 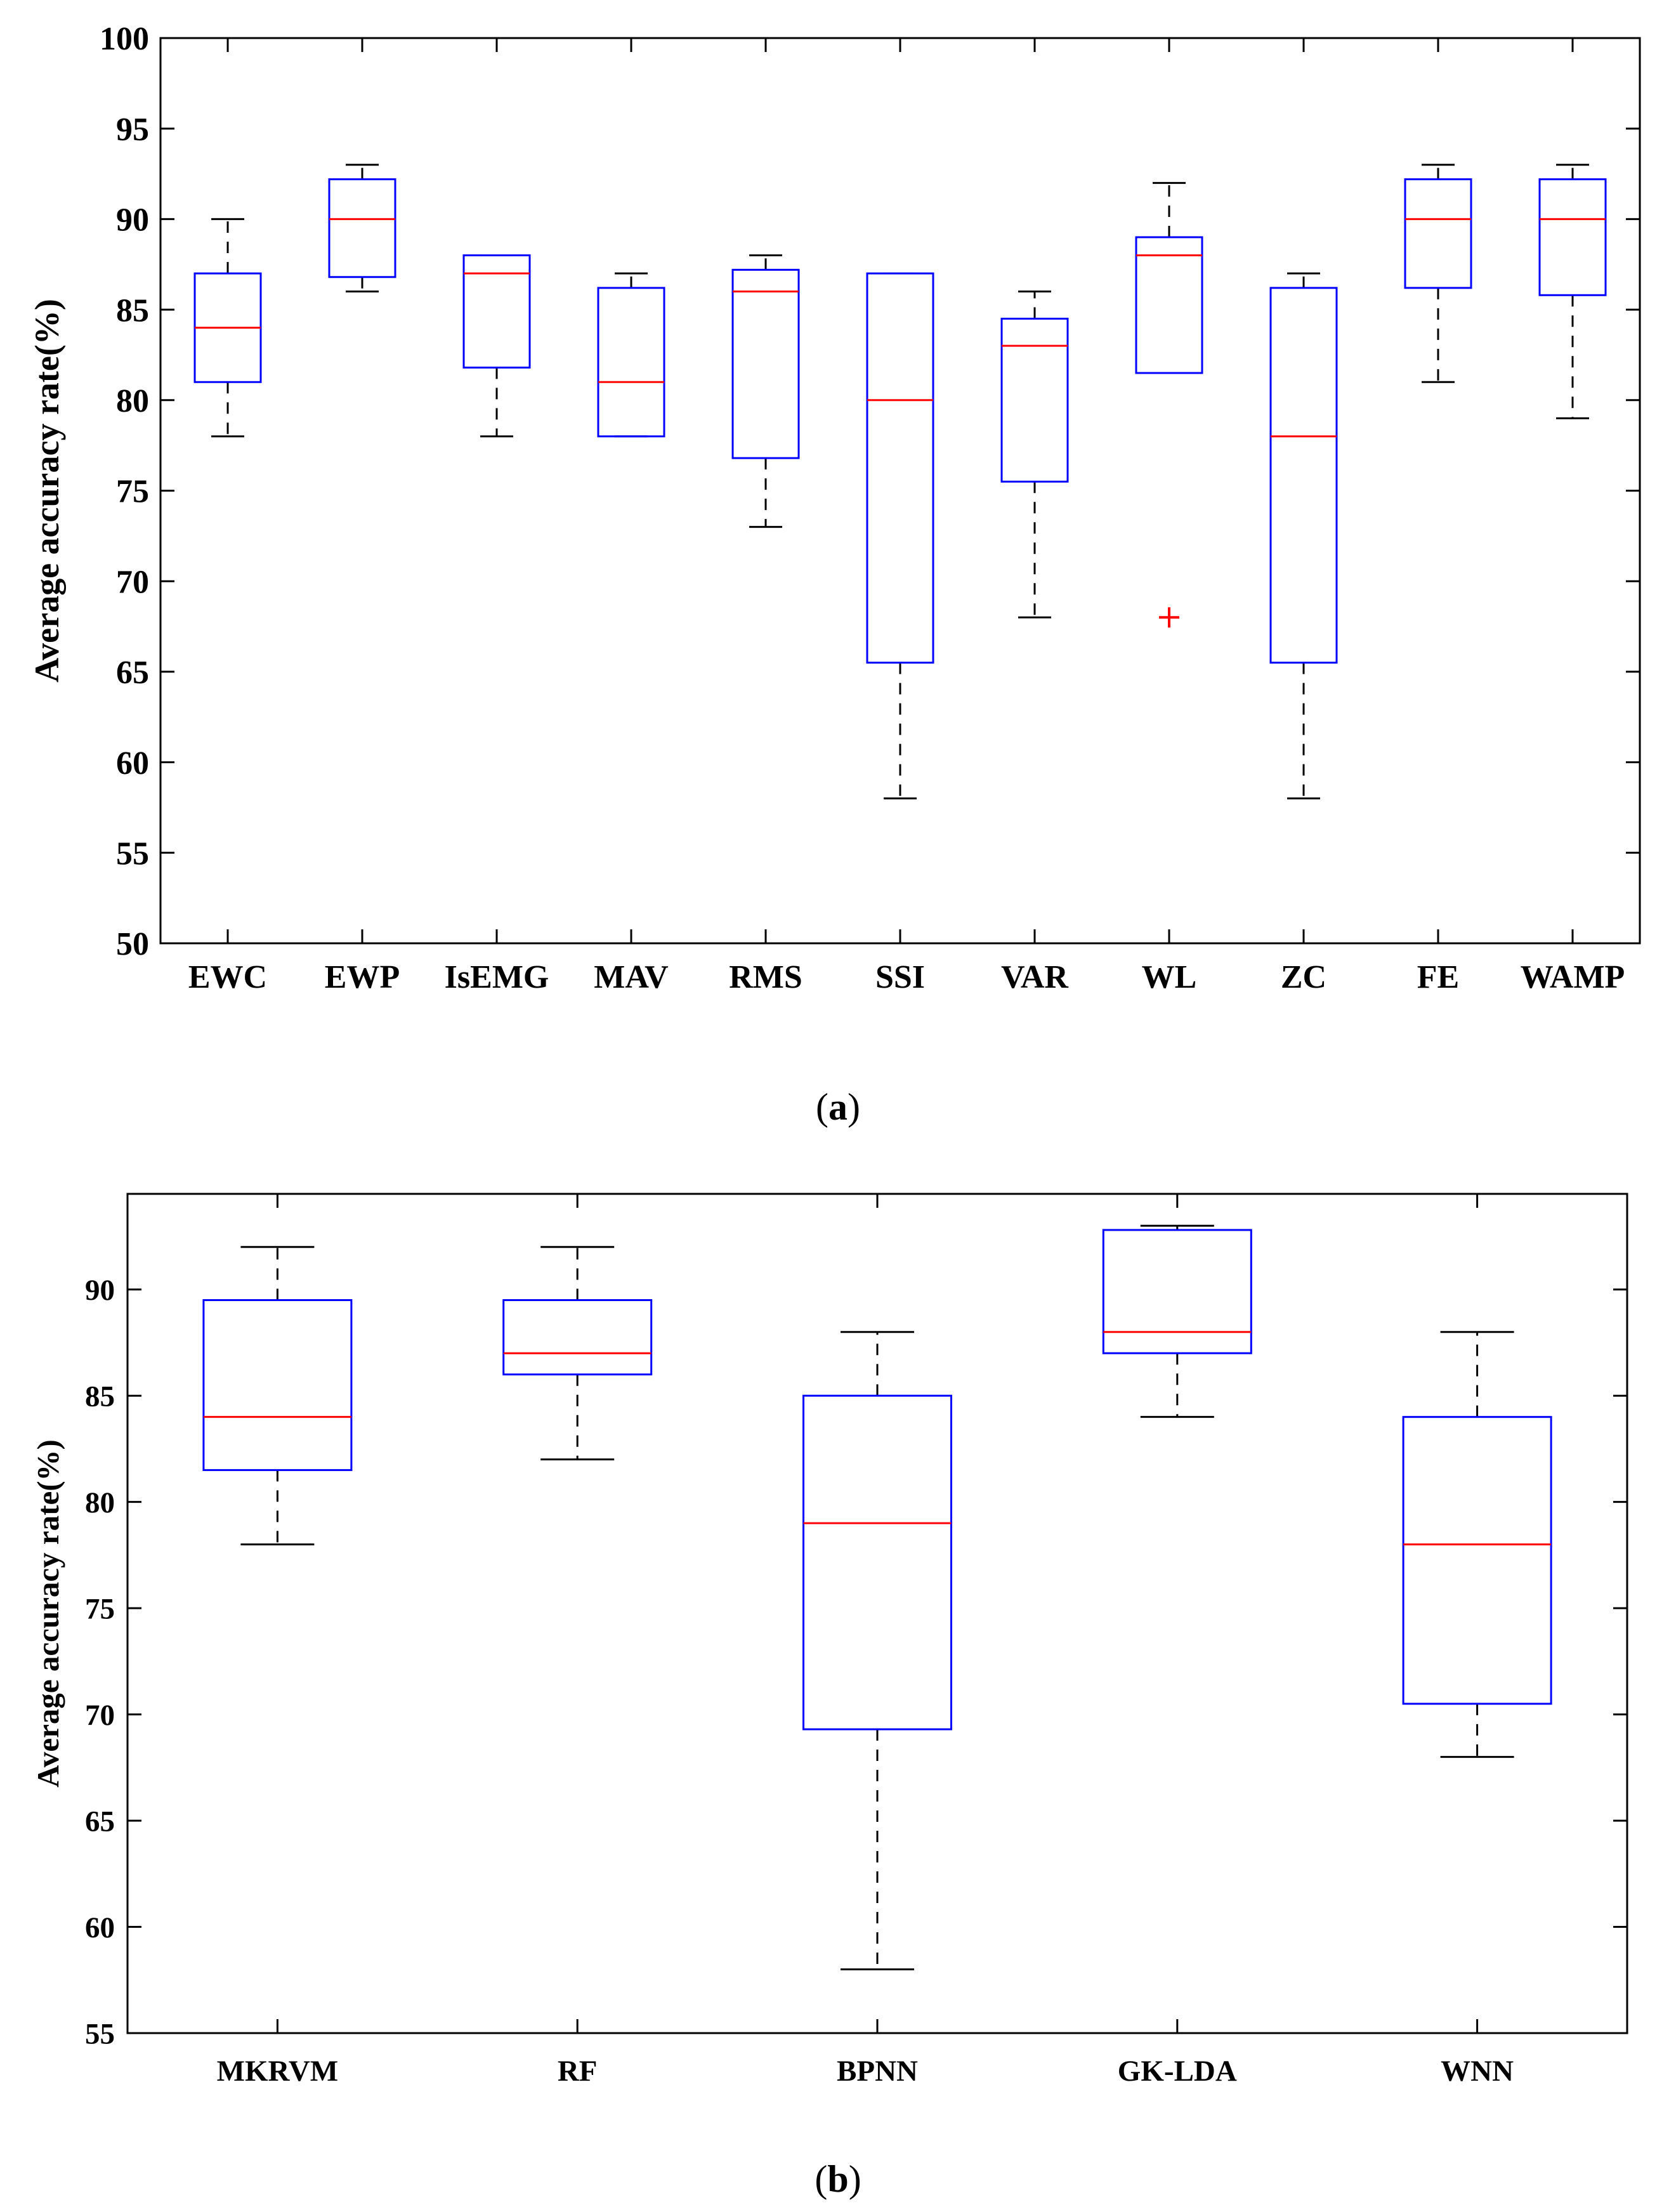 I want to click on box-var, so click(x=1034, y=455).